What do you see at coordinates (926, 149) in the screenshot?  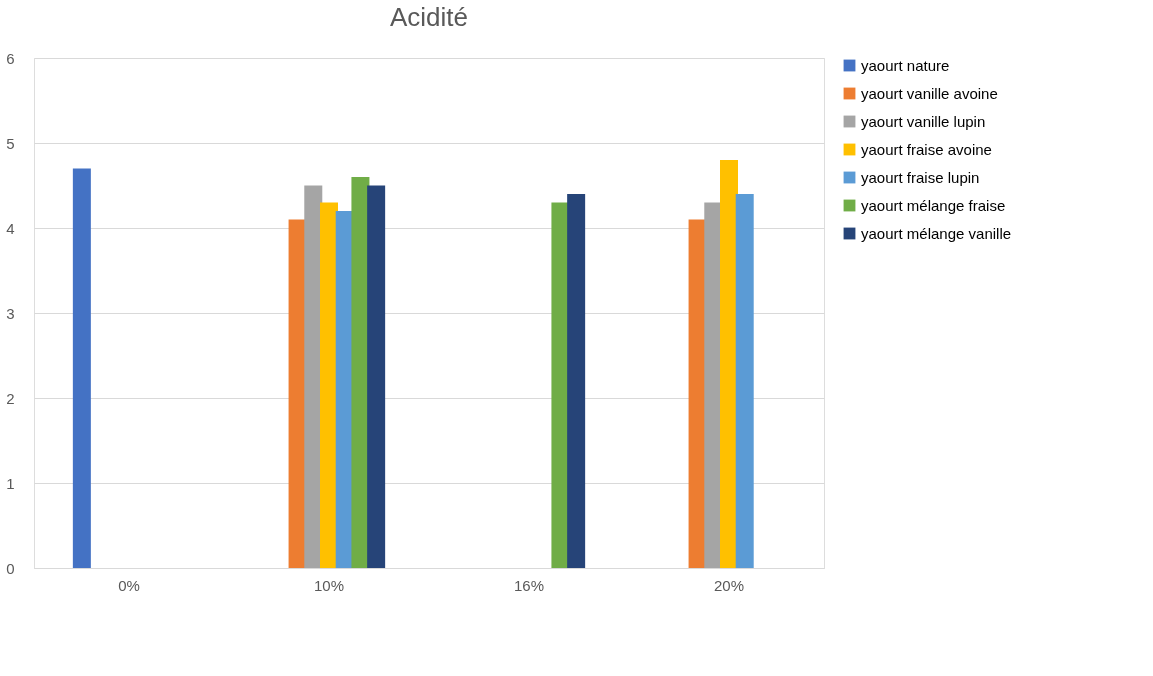 I see `legend-label: yaourt fraise avoine` at bounding box center [926, 149].